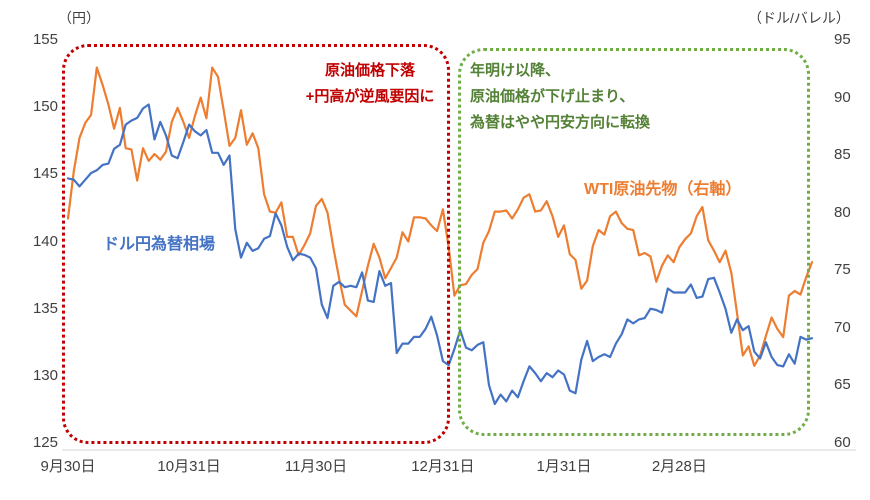 The image size is (870, 500). What do you see at coordinates (316, 466) in the screenshot?
I see `x-axis-tick-label: 11月30日` at bounding box center [316, 466].